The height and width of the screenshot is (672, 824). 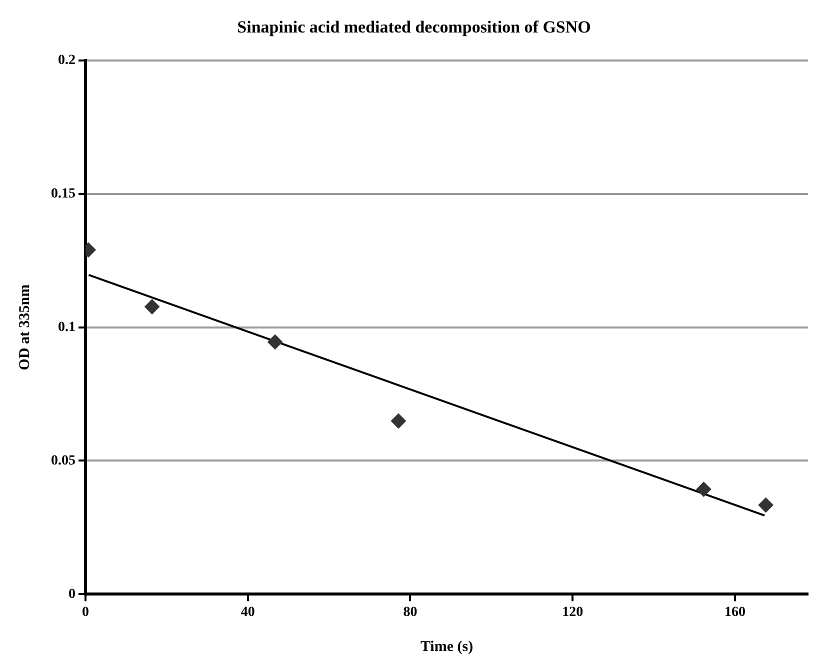 What do you see at coordinates (63, 460) in the screenshot?
I see `y-tick-label: 0.05` at bounding box center [63, 460].